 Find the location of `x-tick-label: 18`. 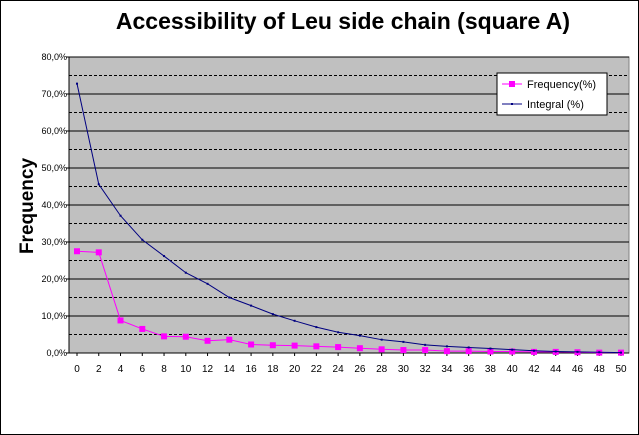

x-tick-label: 18 is located at coordinates (273, 369).